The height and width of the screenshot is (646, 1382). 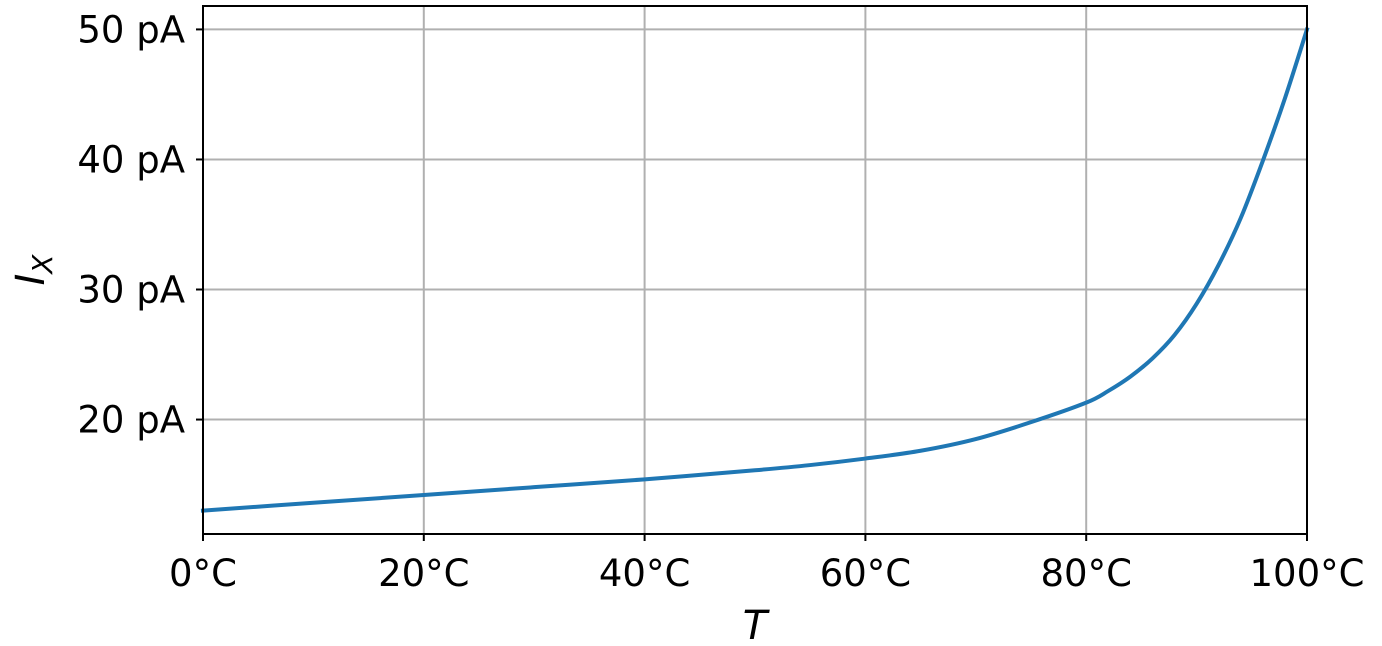 I want to click on x-tick-label: 80°C, so click(x=1085, y=573).